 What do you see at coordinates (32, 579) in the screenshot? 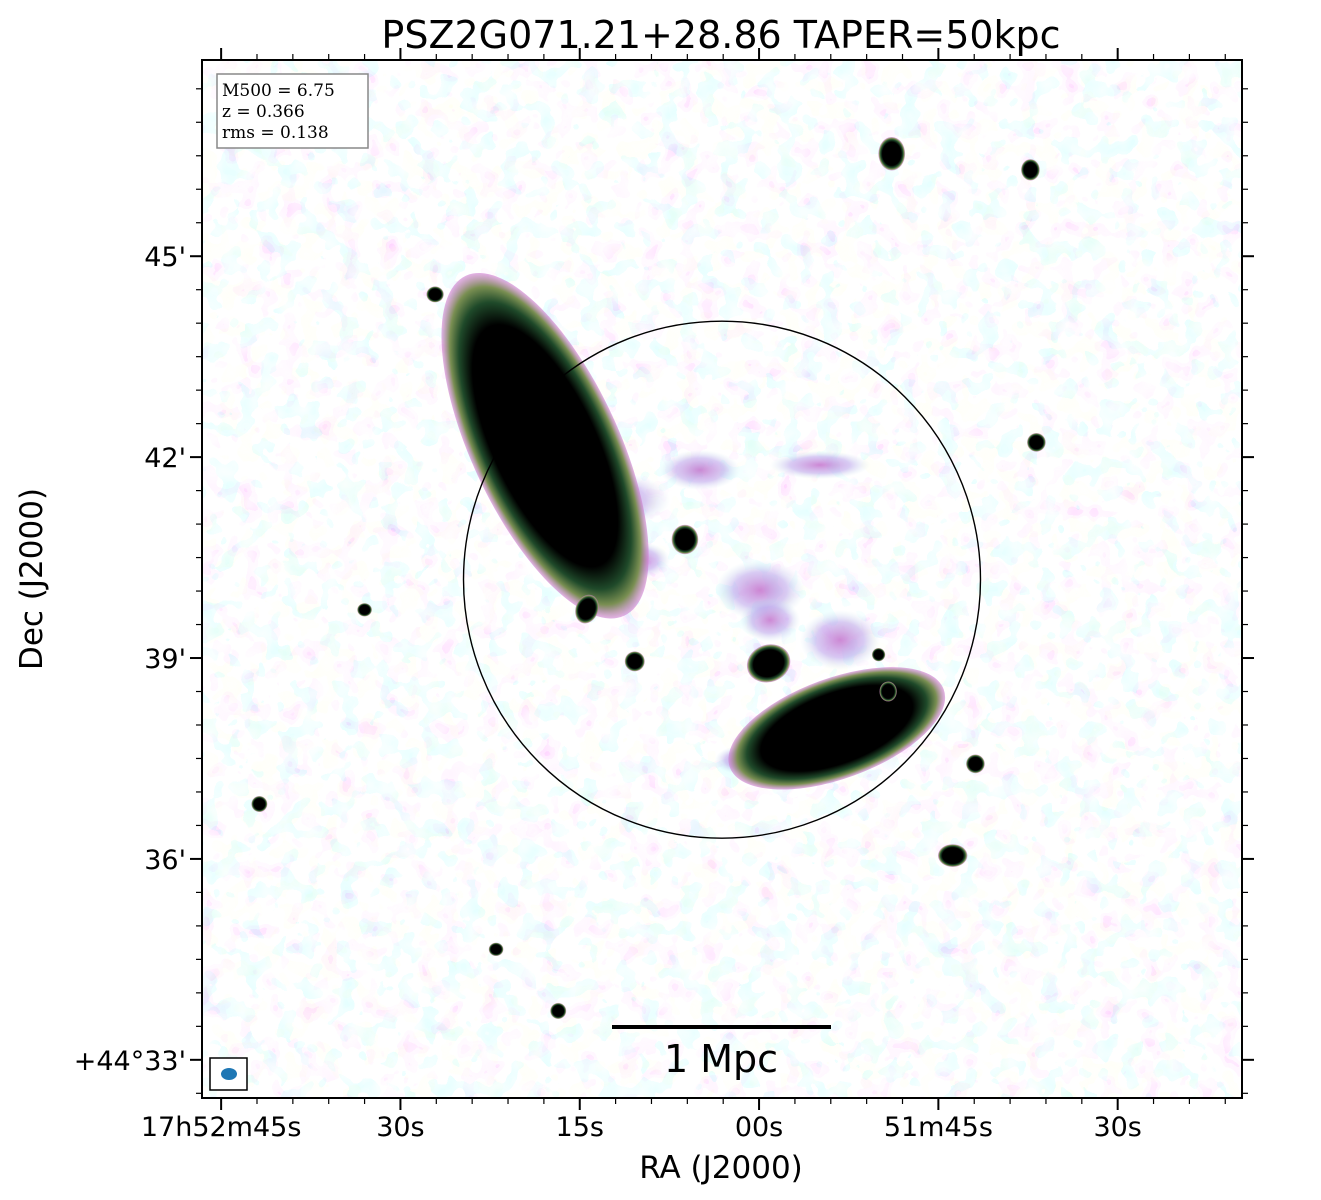
I see `y-axis-label: Dec (J2000)` at bounding box center [32, 579].